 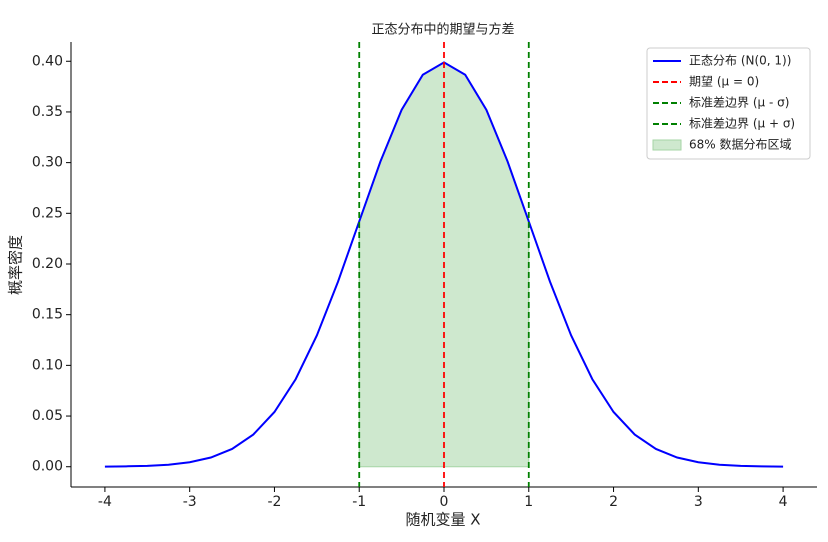 What do you see at coordinates (47, 264) in the screenshot?
I see `y-tick-label: 0.20` at bounding box center [47, 264].